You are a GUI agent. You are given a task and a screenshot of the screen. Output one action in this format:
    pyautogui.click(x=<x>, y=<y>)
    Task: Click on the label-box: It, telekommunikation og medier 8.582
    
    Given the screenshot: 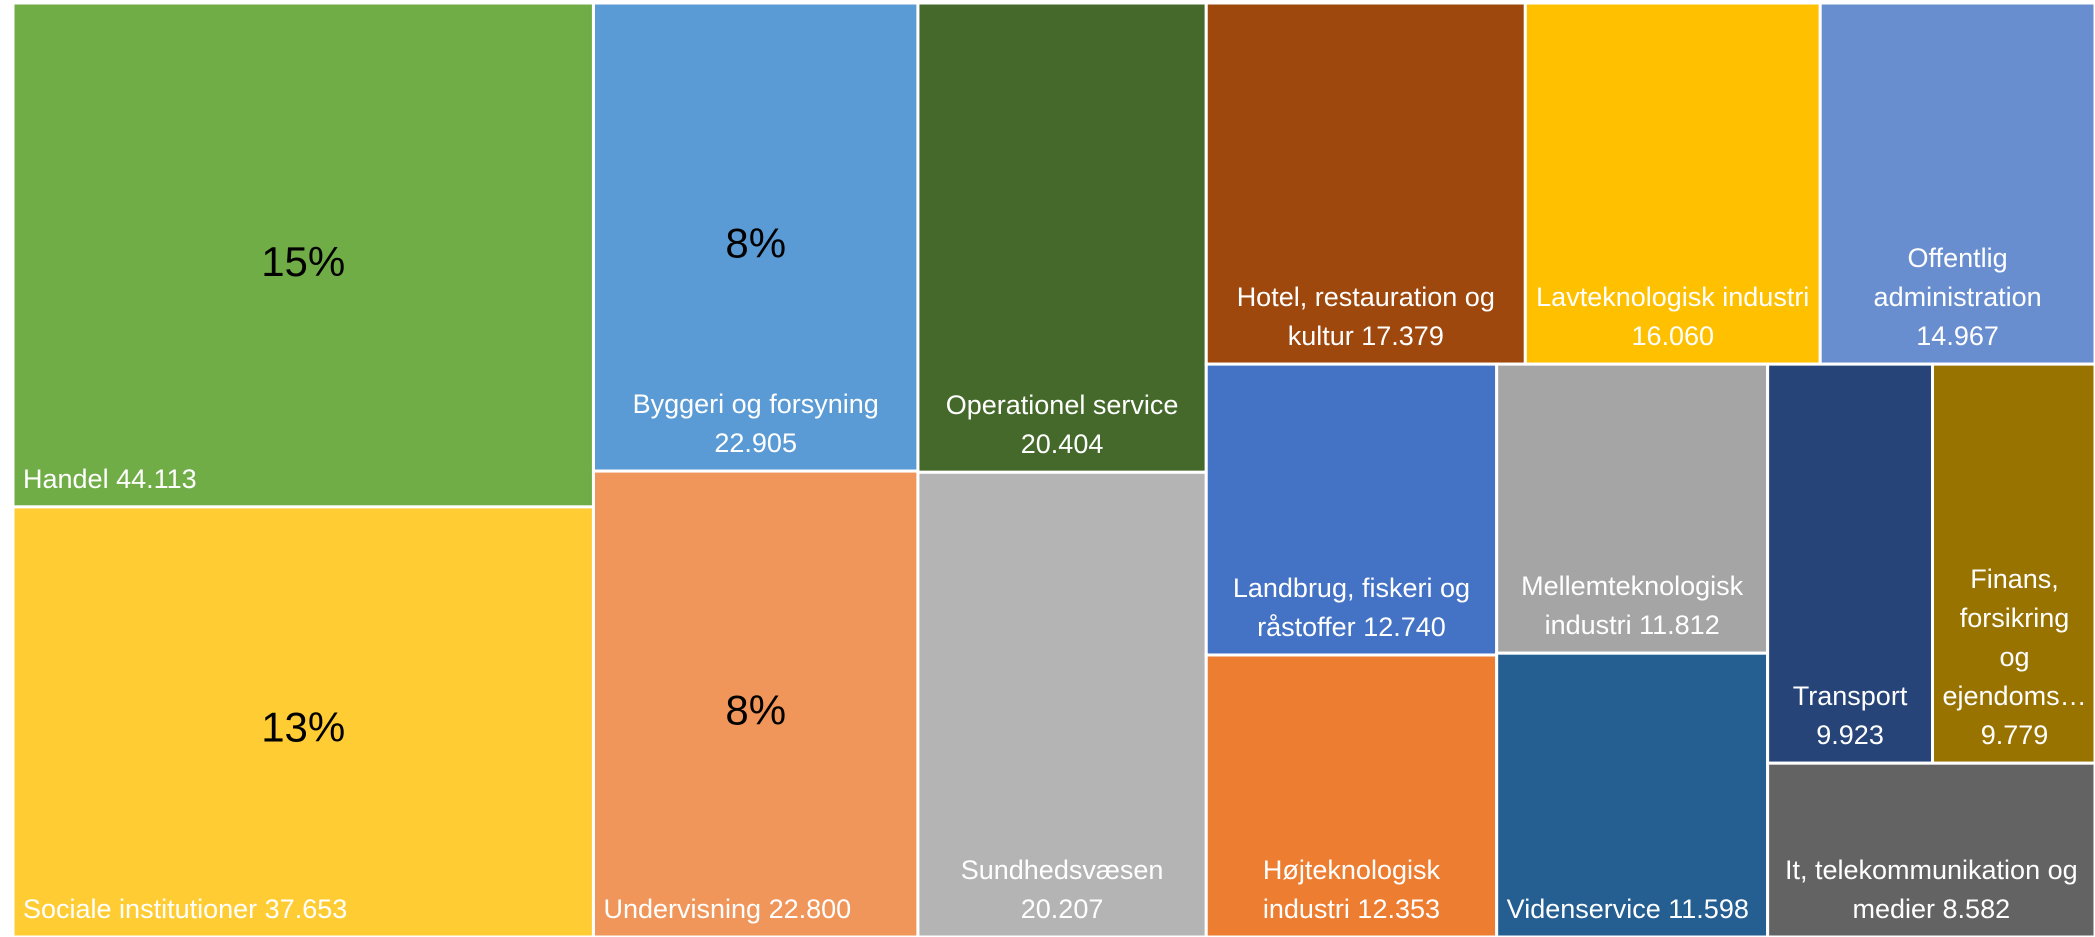 What is the action you would take?
    pyautogui.click(x=1931, y=850)
    